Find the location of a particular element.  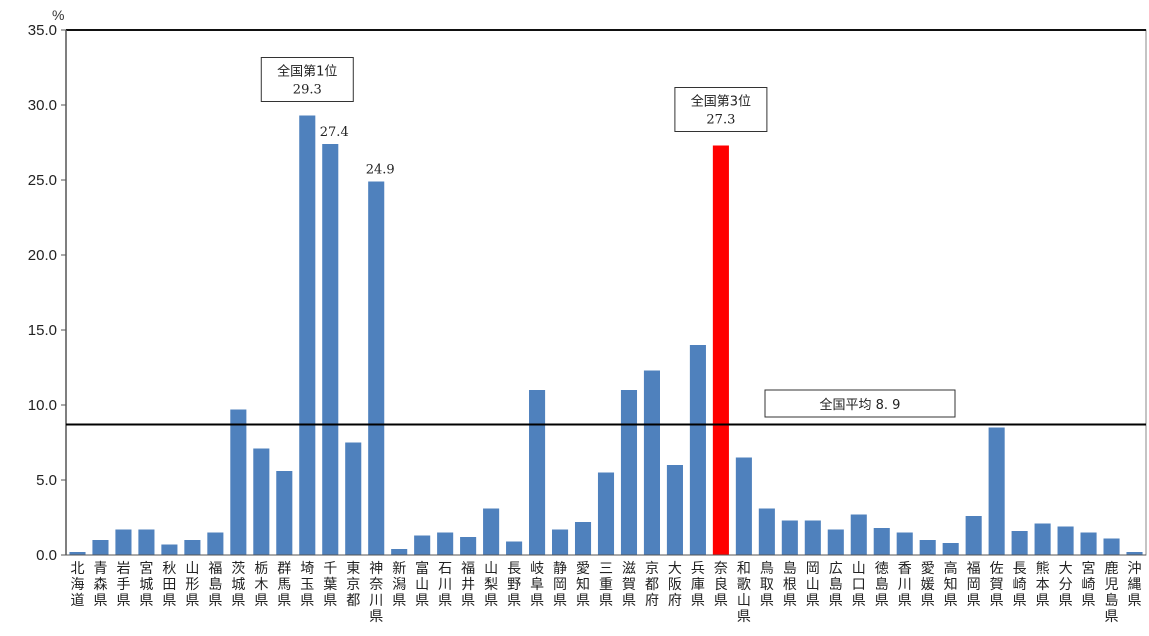

category-label: 山口県 is located at coordinates (859, 585).